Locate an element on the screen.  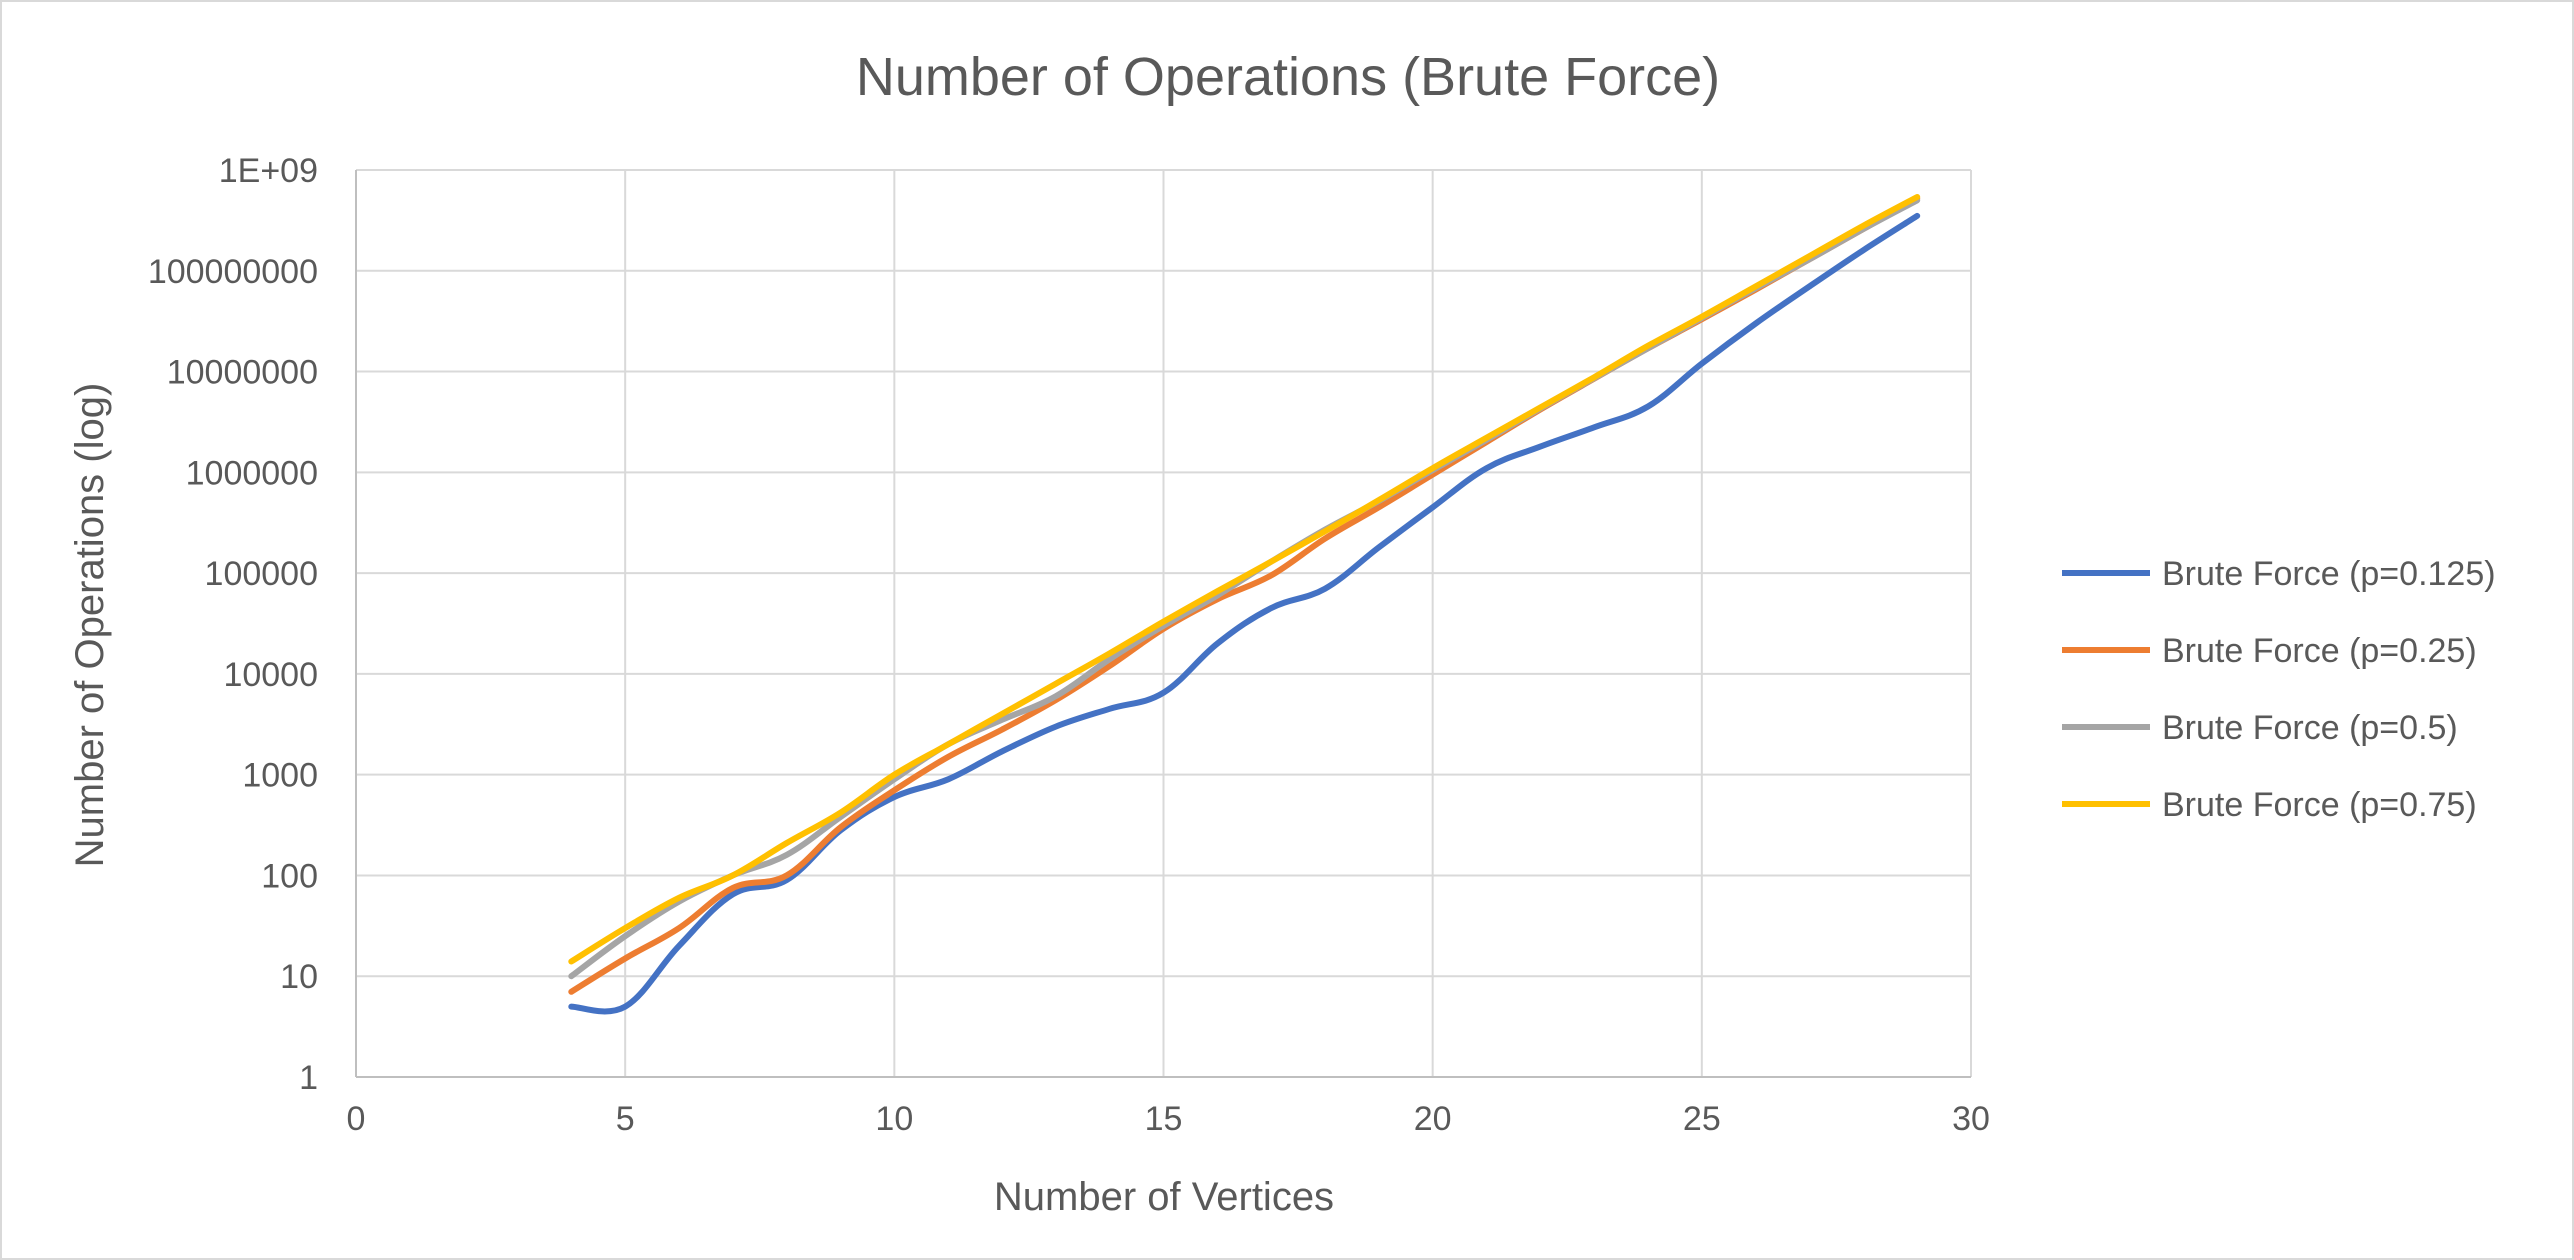
x-tick-label: 25 is located at coordinates (1702, 1119).